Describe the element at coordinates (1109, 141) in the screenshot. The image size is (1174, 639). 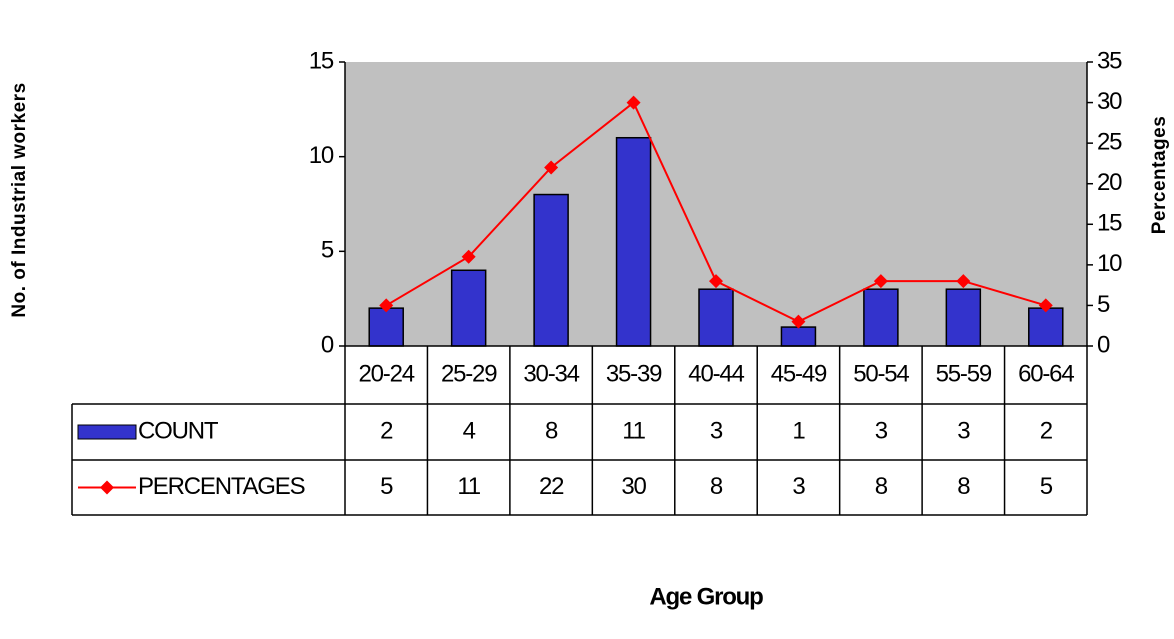
I see `y2-tick-label: 25` at that location.